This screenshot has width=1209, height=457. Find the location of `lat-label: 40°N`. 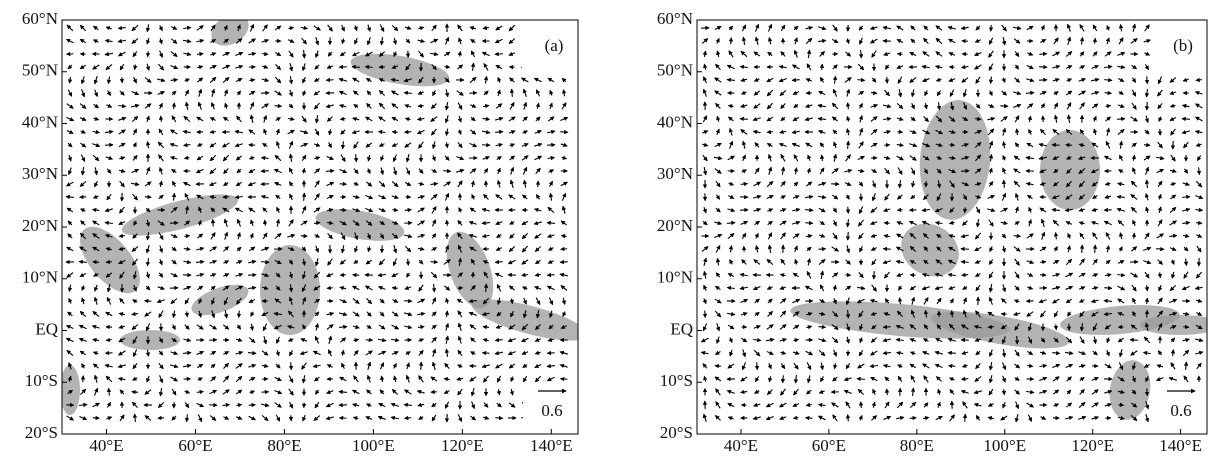

lat-label: 40°N is located at coordinates (40, 121).